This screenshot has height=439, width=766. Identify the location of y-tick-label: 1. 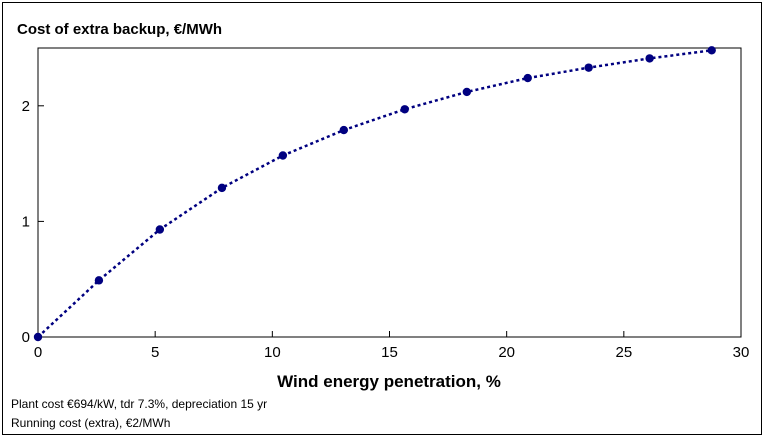
(26, 221).